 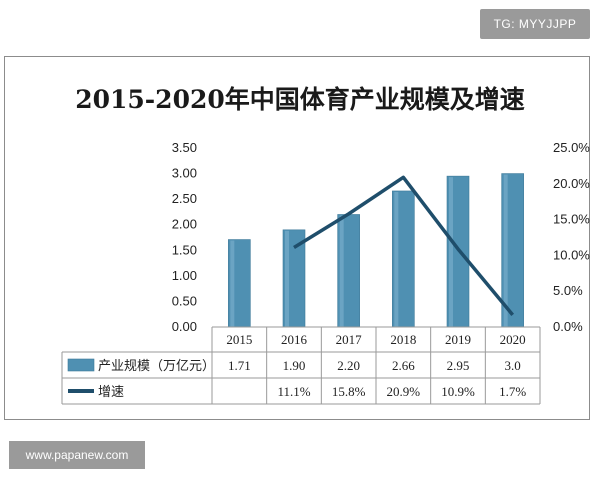 What do you see at coordinates (513, 365) in the screenshot?
I see `data-label-scale: 3.0` at bounding box center [513, 365].